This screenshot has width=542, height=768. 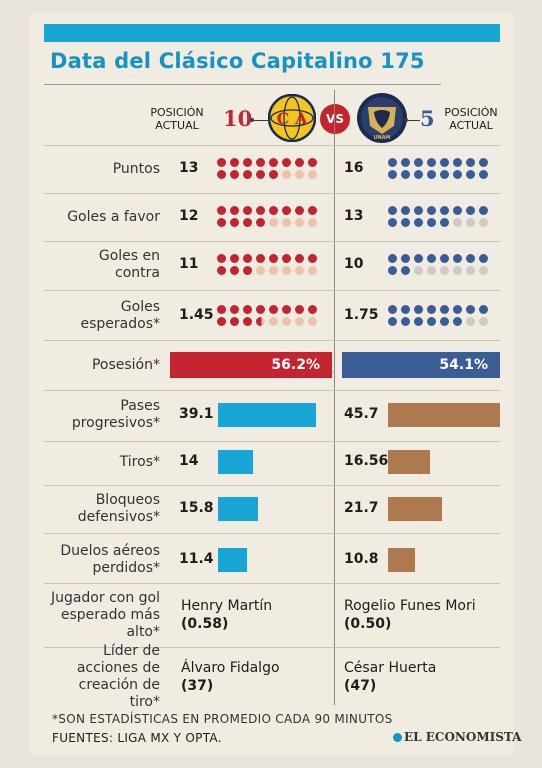 What do you see at coordinates (230, 677) in the screenshot?
I see `player-america: Álvaro Fidalgo (37)` at bounding box center [230, 677].